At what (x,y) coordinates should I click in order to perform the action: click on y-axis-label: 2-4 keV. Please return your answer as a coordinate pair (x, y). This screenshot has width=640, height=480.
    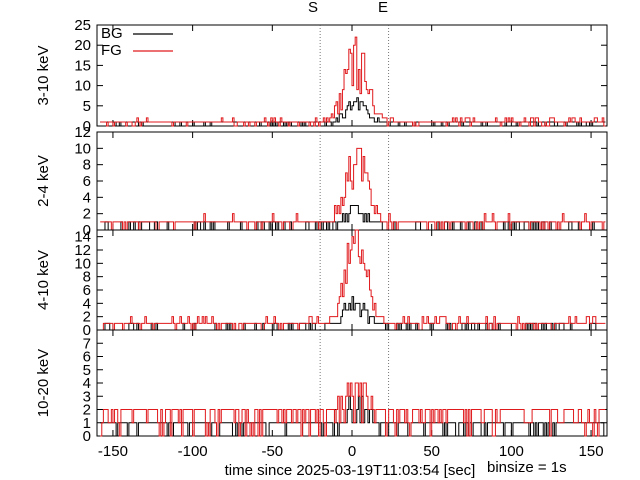
    Looking at the image, I should click on (43, 181).